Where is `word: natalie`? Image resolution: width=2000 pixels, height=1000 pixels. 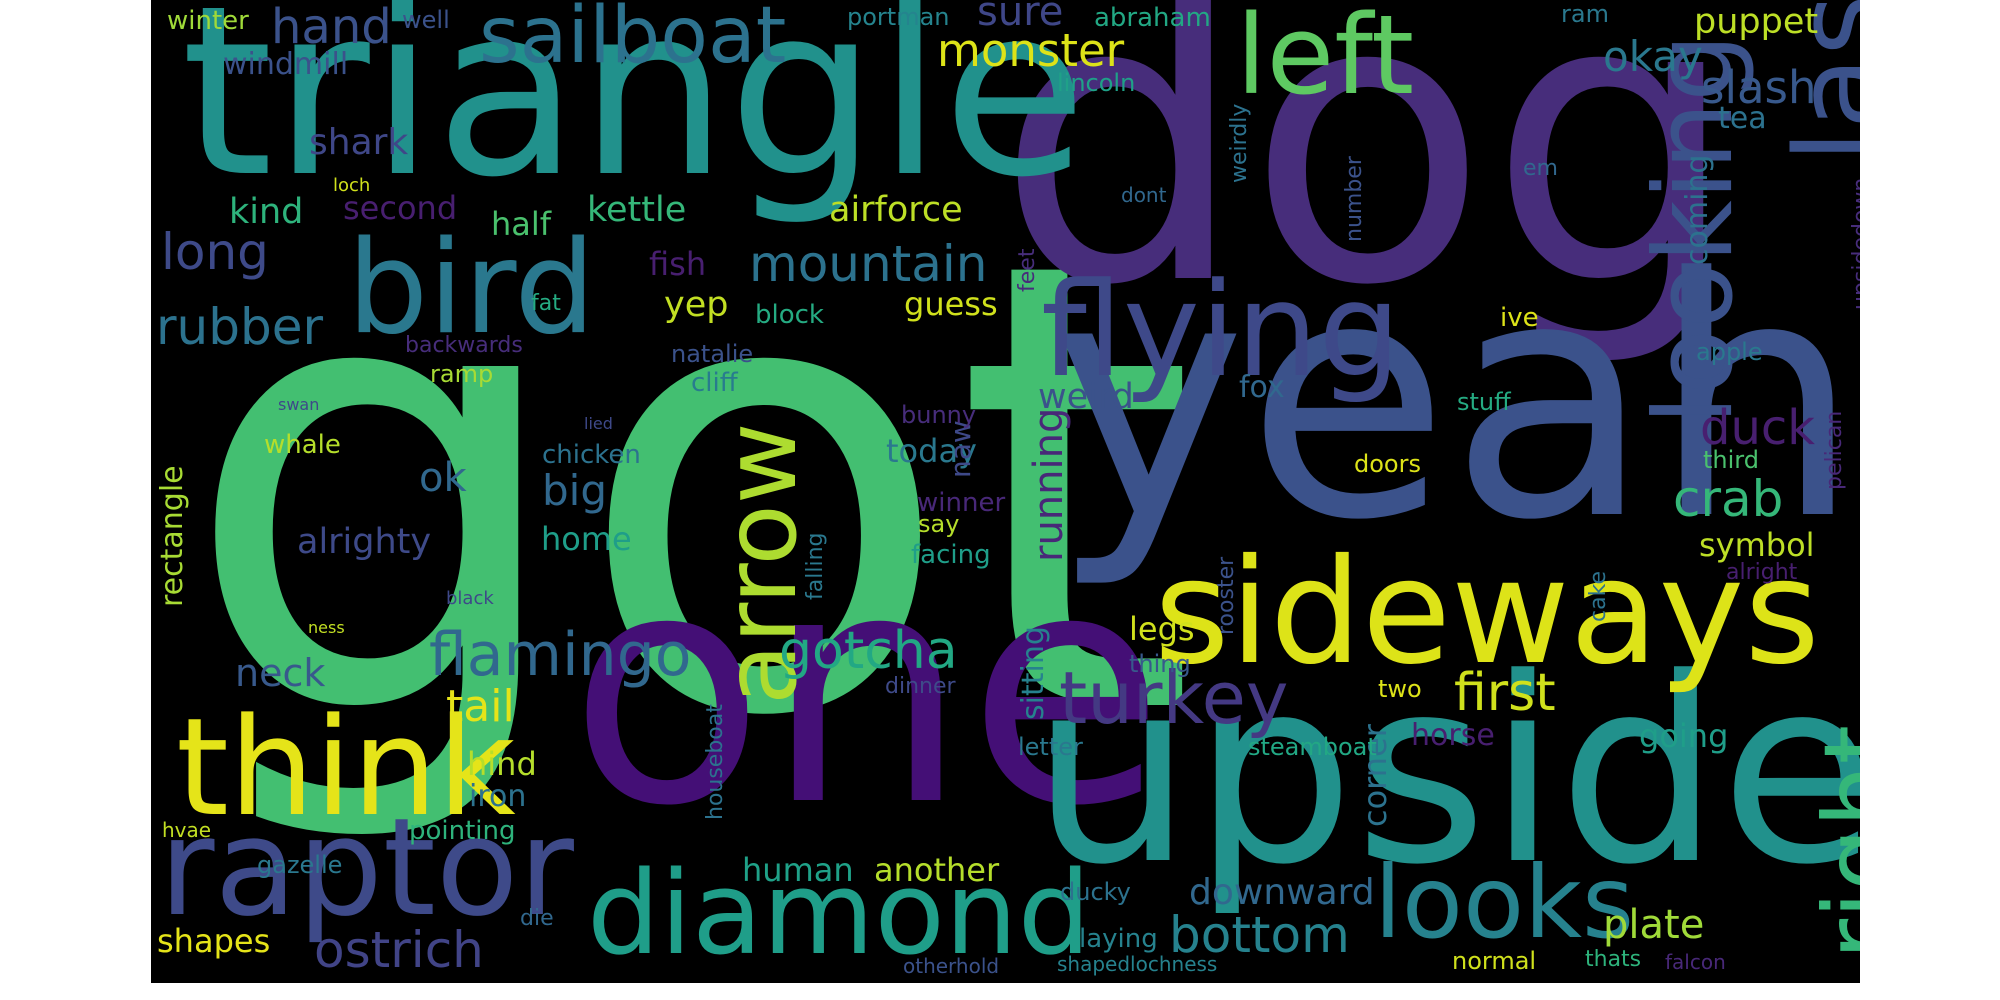
word: natalie is located at coordinates (712, 354).